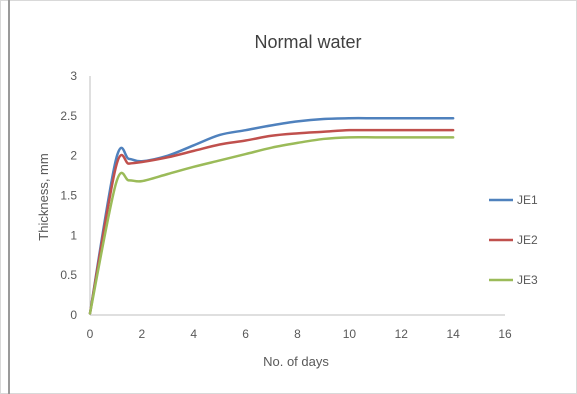  I want to click on y-tick-label: 0, so click(73, 315).